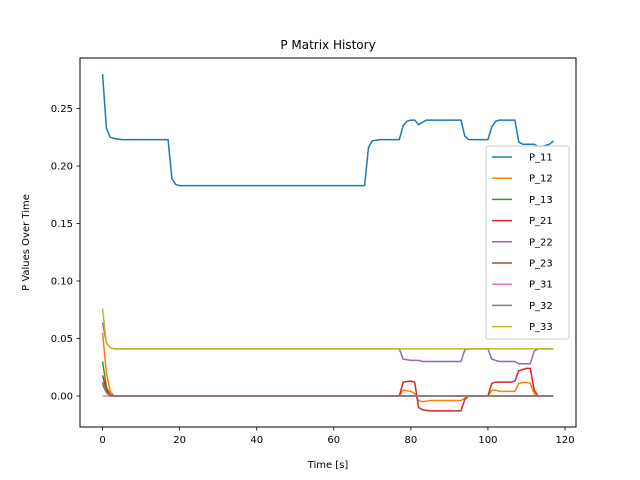 This screenshot has width=640, height=480. What do you see at coordinates (541, 306) in the screenshot?
I see `legend-label: P_32` at bounding box center [541, 306].